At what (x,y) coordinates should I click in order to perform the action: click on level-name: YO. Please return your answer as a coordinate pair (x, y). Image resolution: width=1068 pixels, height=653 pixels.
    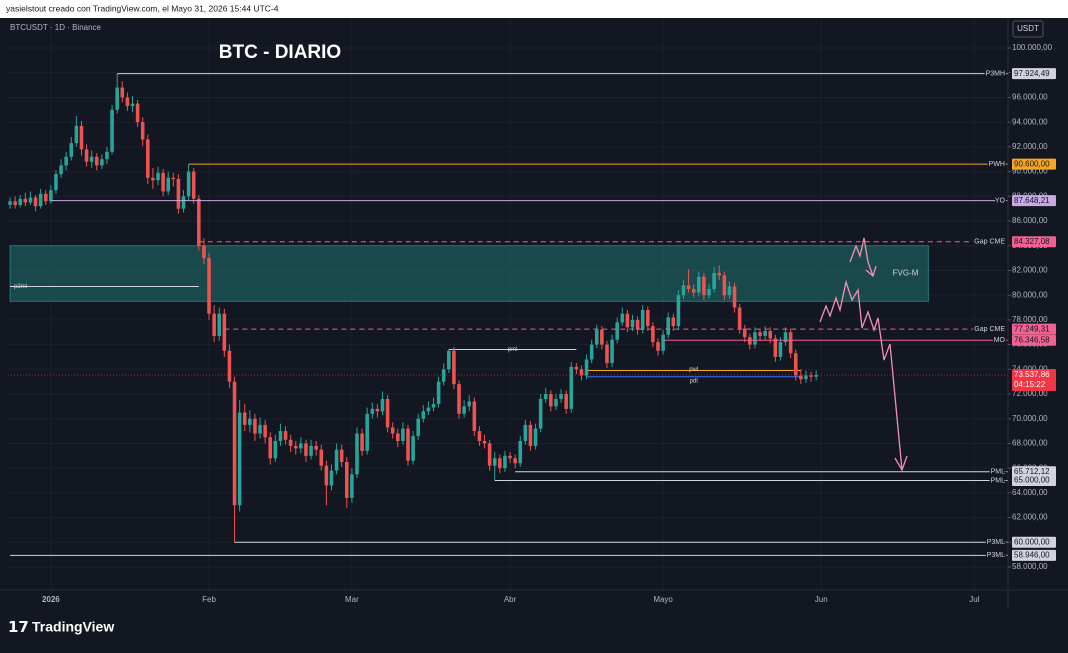
    Looking at the image, I should click on (1000, 201).